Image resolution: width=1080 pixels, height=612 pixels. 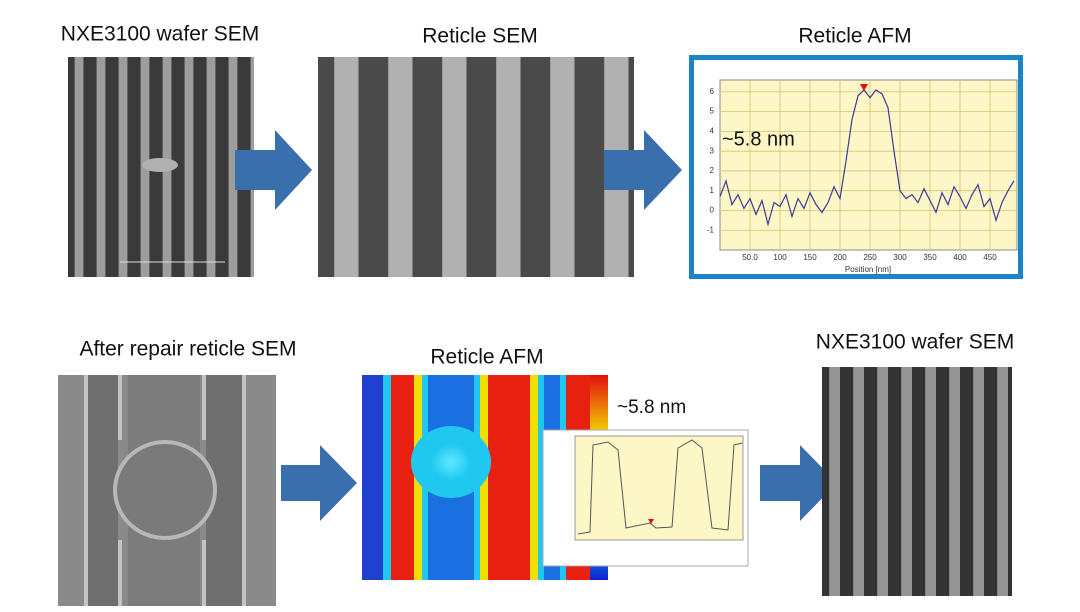 I want to click on x-tick-label: 100, so click(x=780, y=257).